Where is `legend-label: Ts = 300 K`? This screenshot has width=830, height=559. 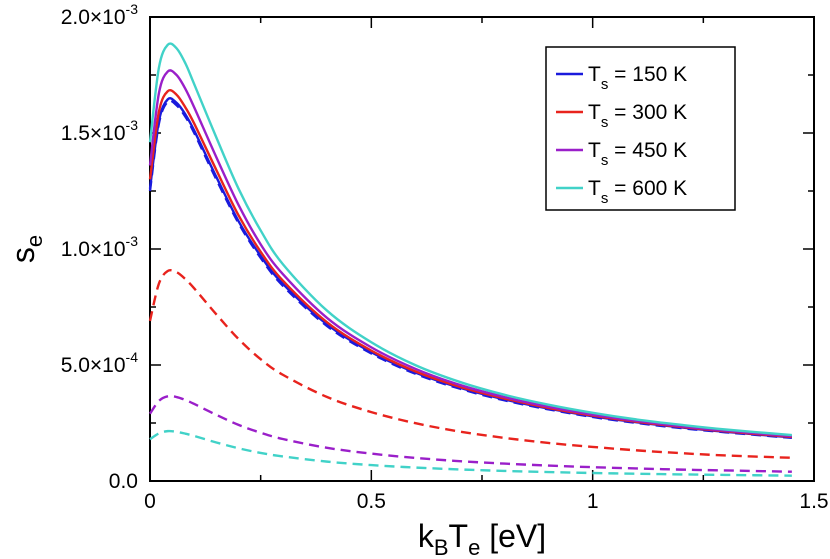 legend-label: Ts = 300 K is located at coordinates (637, 116).